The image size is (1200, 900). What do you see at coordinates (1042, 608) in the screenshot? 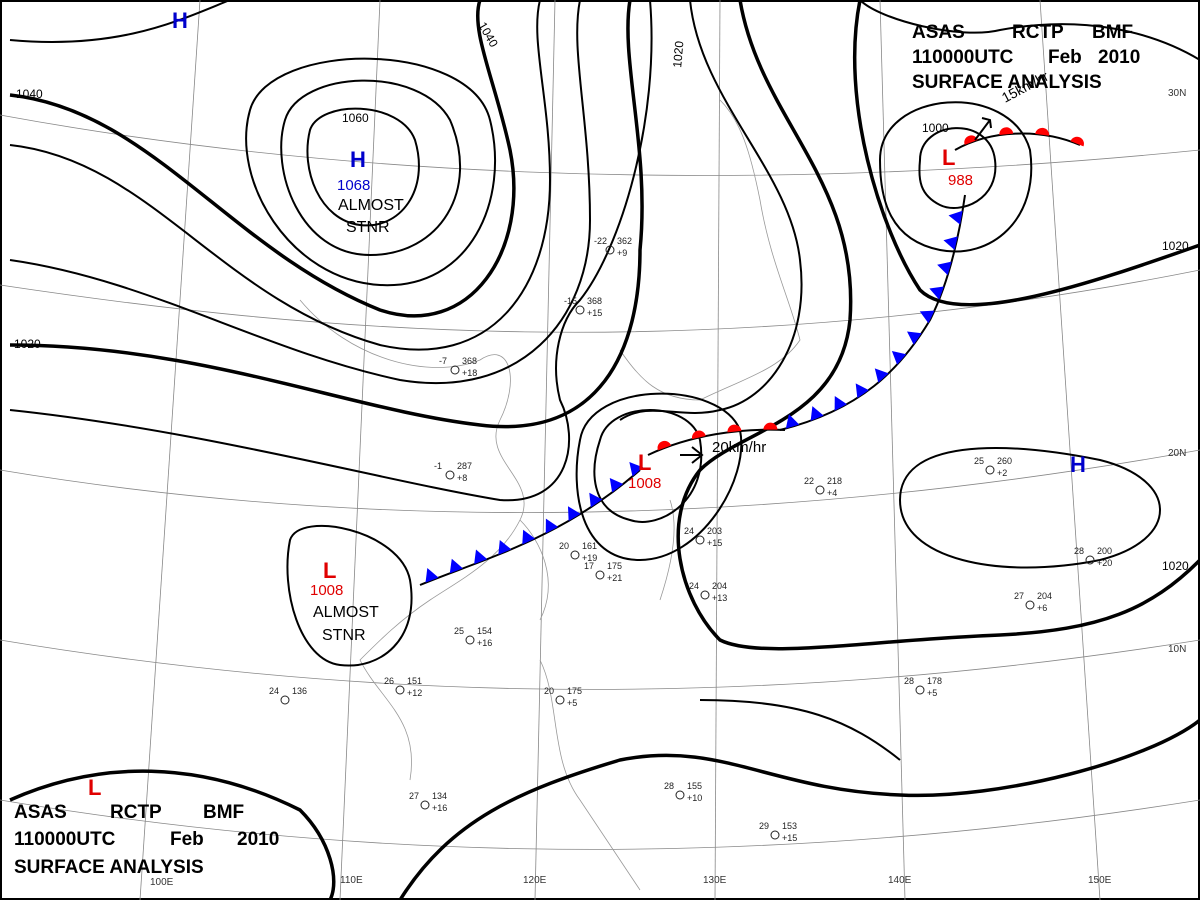
I see `station-tendency: +6` at bounding box center [1042, 608].